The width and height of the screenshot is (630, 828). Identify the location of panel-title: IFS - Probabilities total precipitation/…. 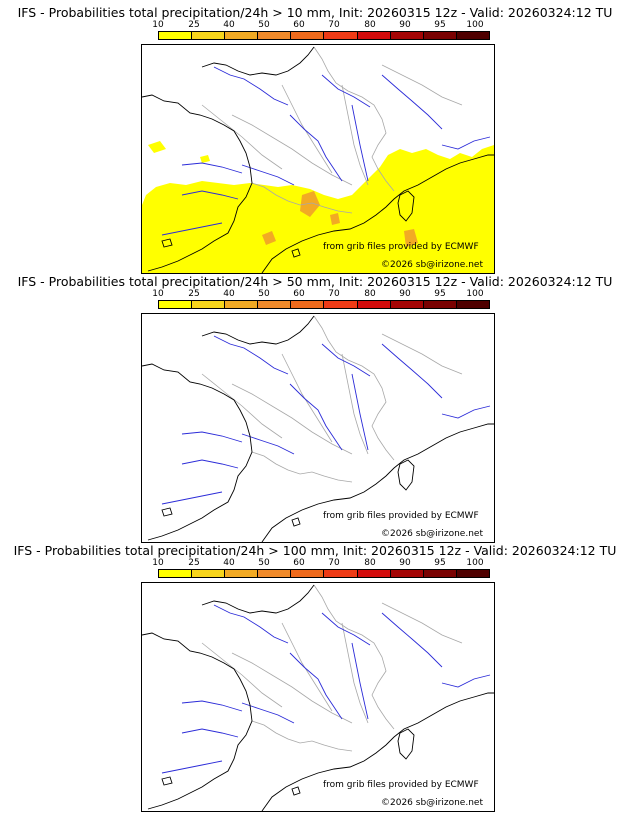
(315, 550).